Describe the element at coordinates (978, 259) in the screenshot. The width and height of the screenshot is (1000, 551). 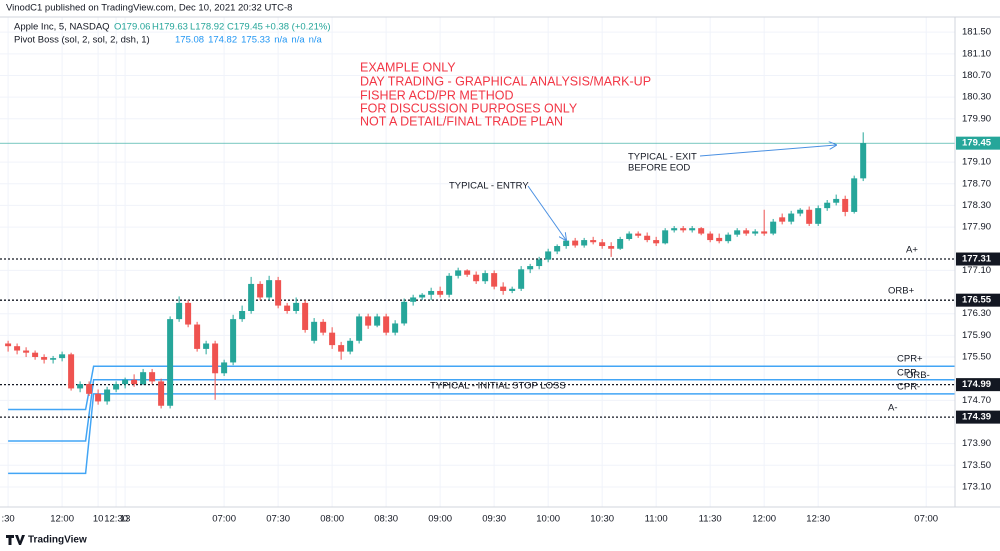
I see `price-box` at that location.